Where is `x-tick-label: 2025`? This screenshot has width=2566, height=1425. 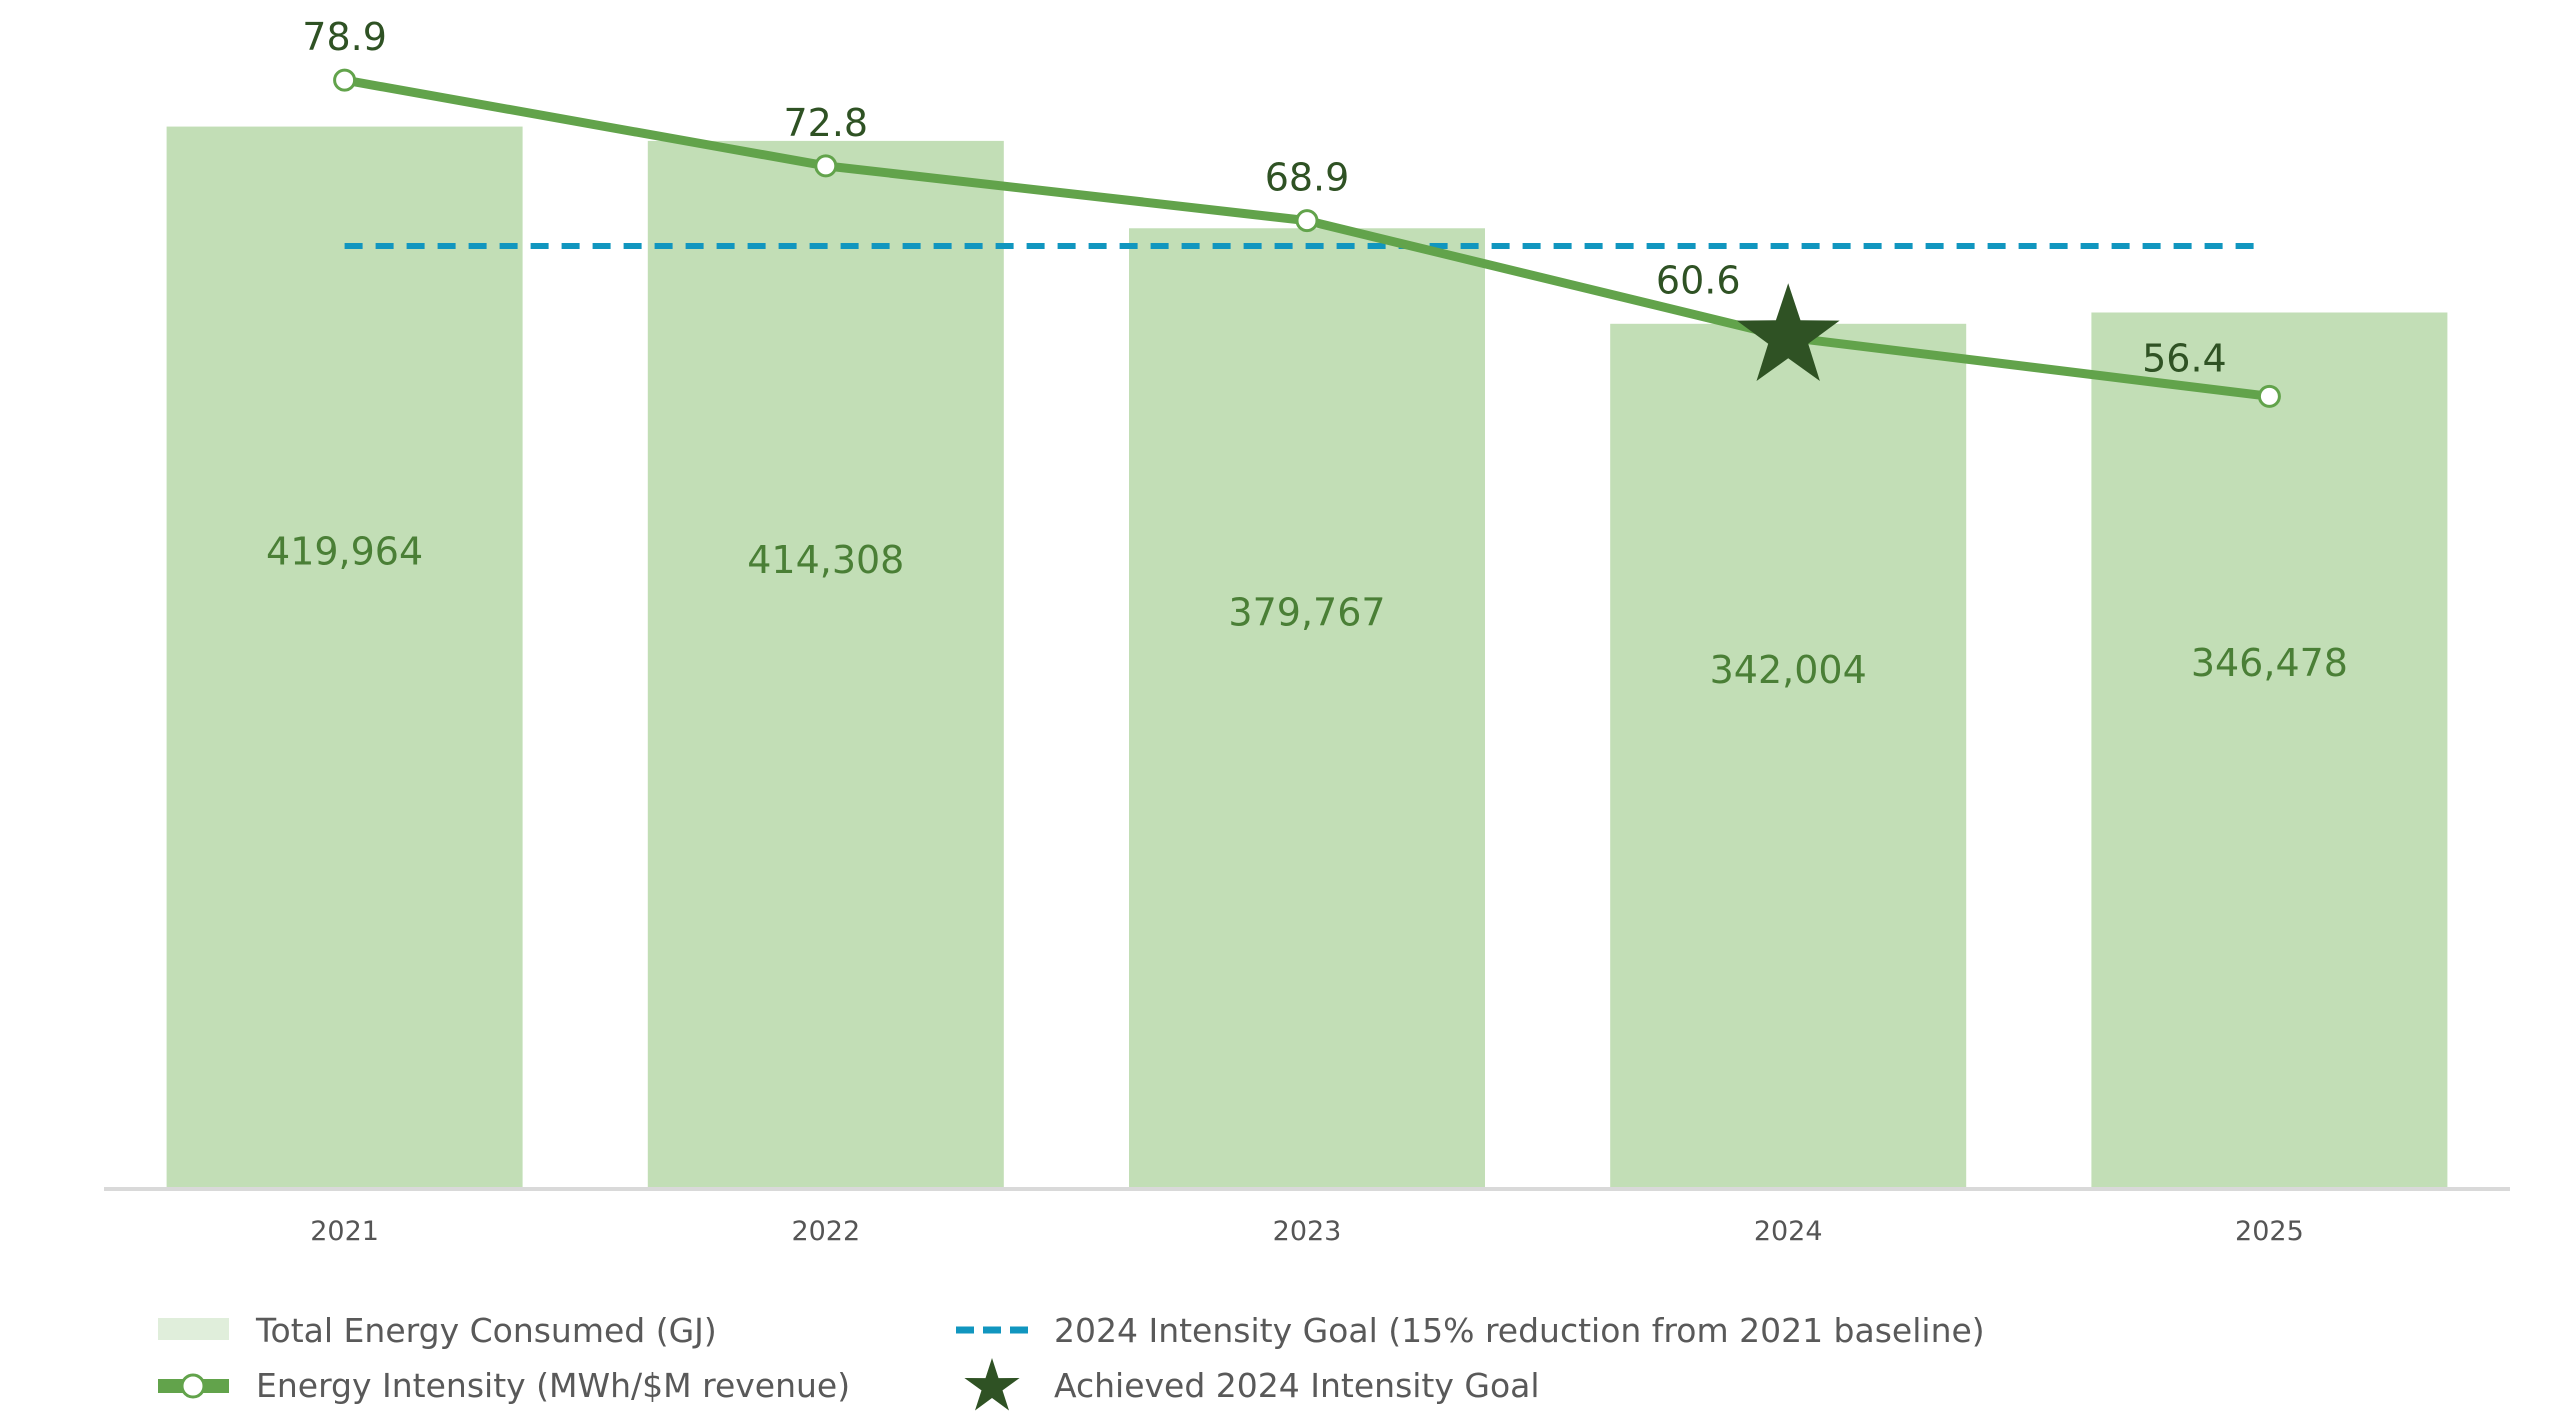
x-tick-label: 2025 is located at coordinates (2269, 1231).